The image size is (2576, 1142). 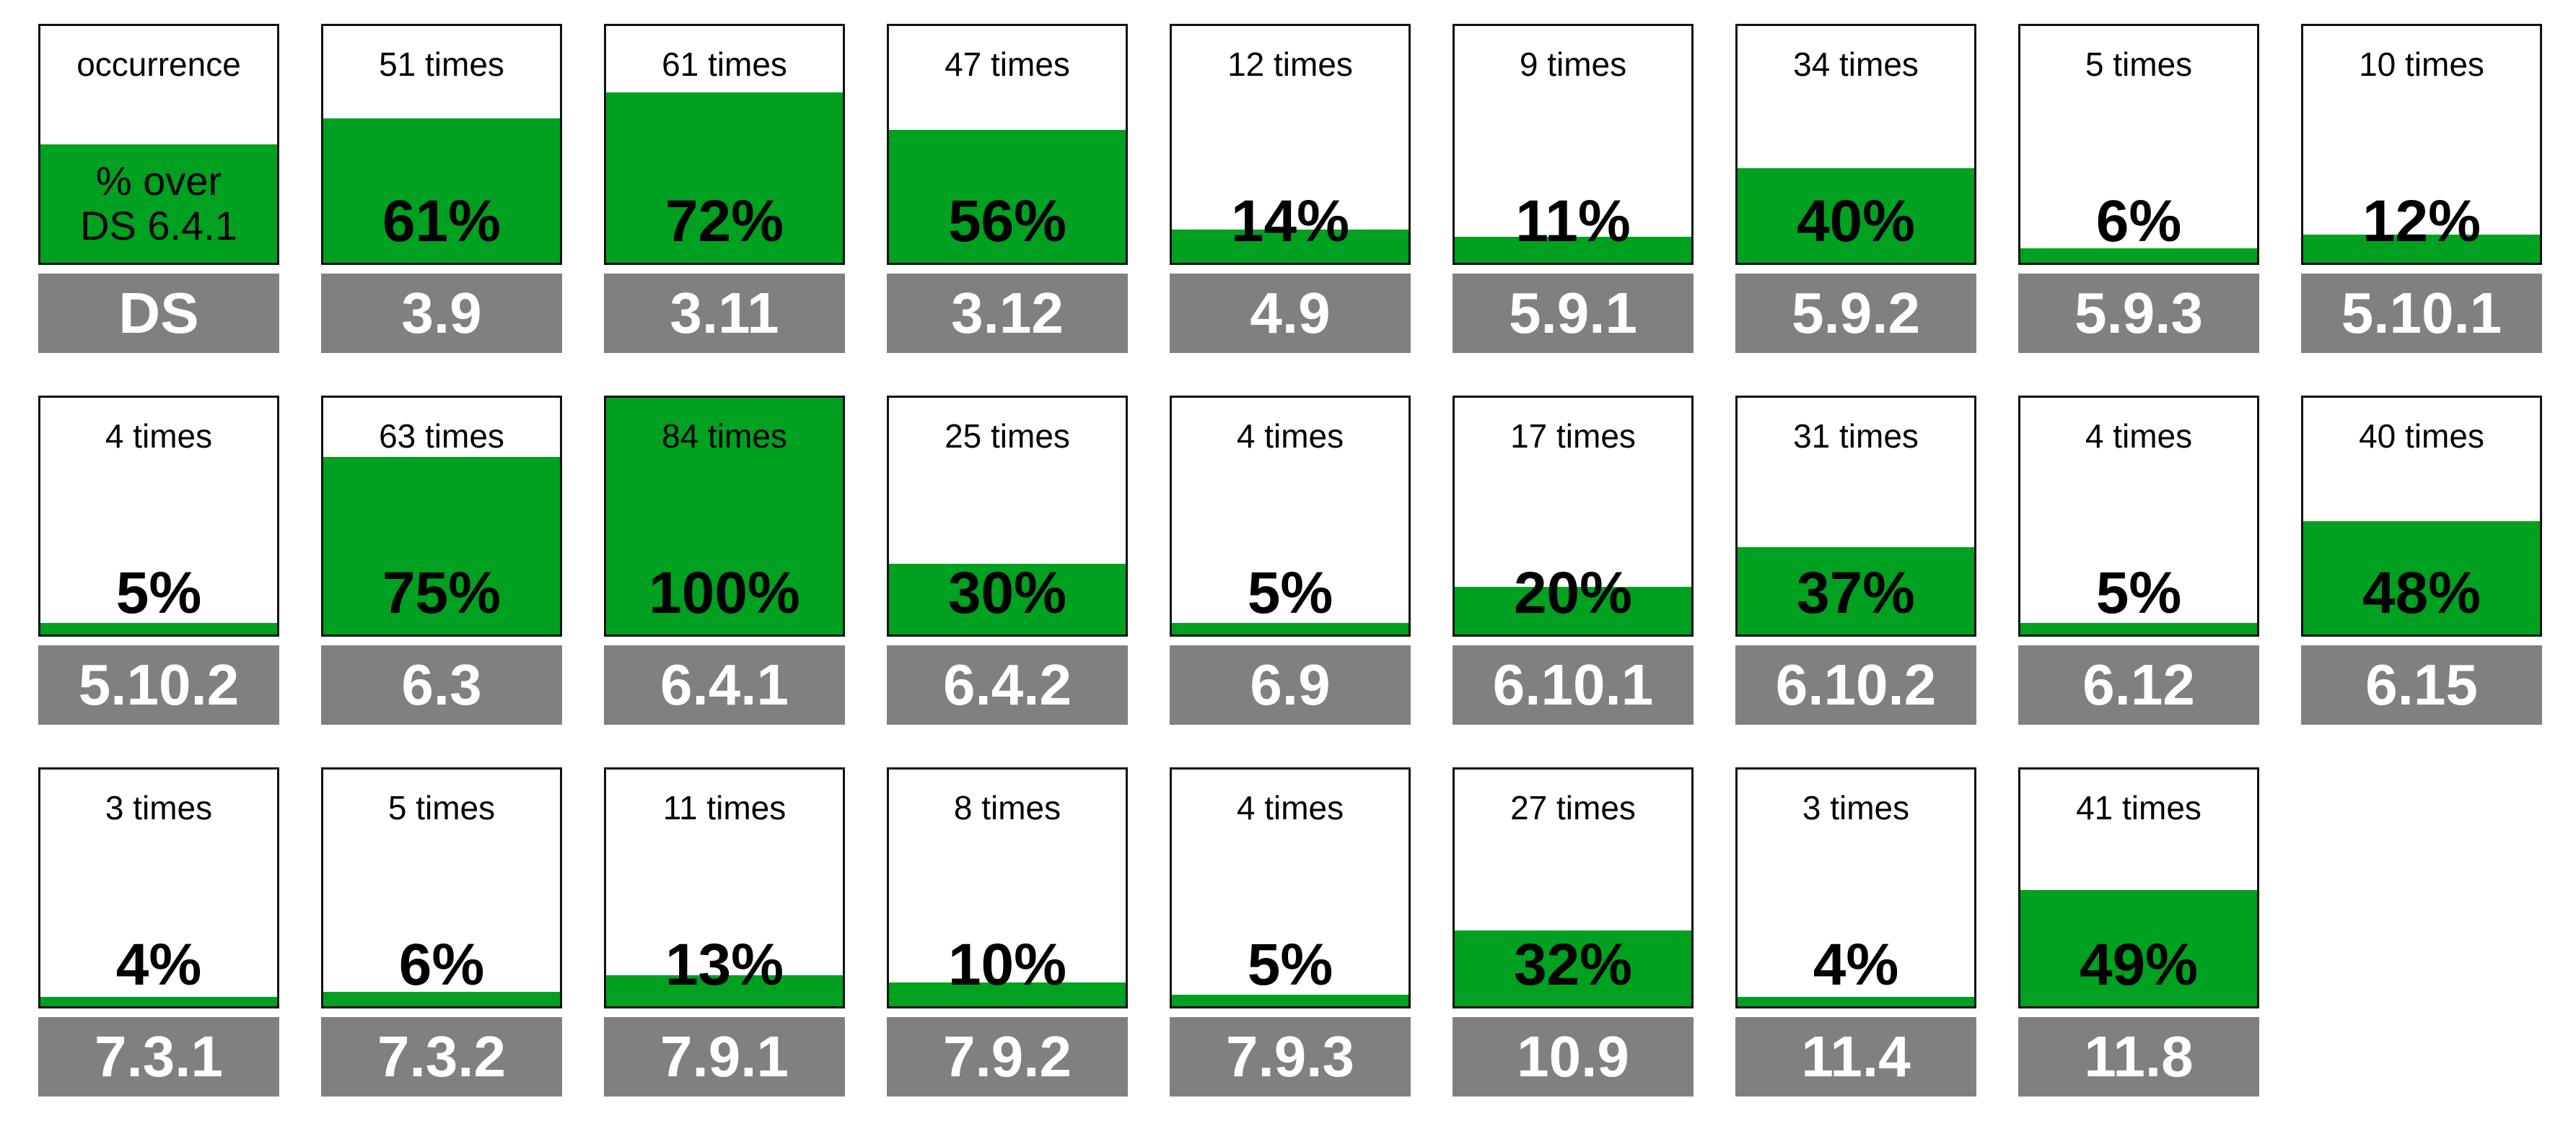 I want to click on percent-label: 13%, so click(x=724, y=965).